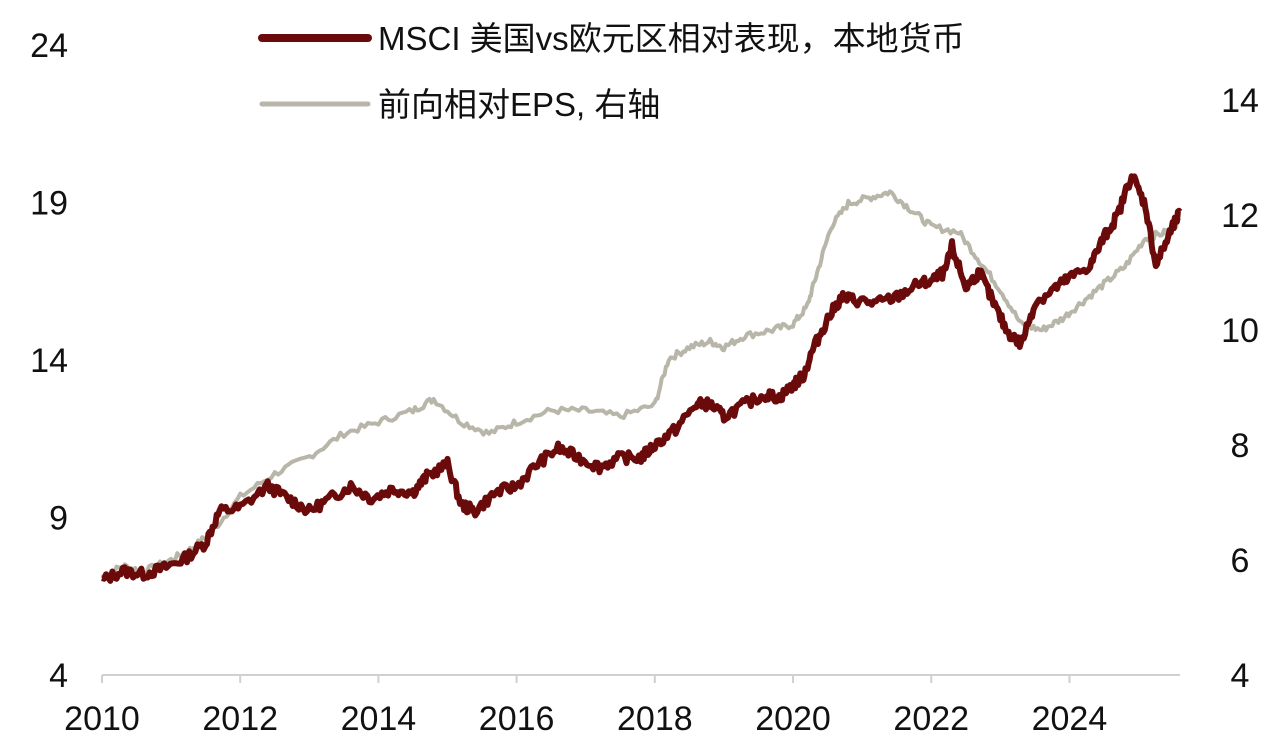 Image resolution: width=1278 pixels, height=747 pixels. Describe the element at coordinates (1240, 676) in the screenshot. I see `y-right-tick-label: 4` at that location.